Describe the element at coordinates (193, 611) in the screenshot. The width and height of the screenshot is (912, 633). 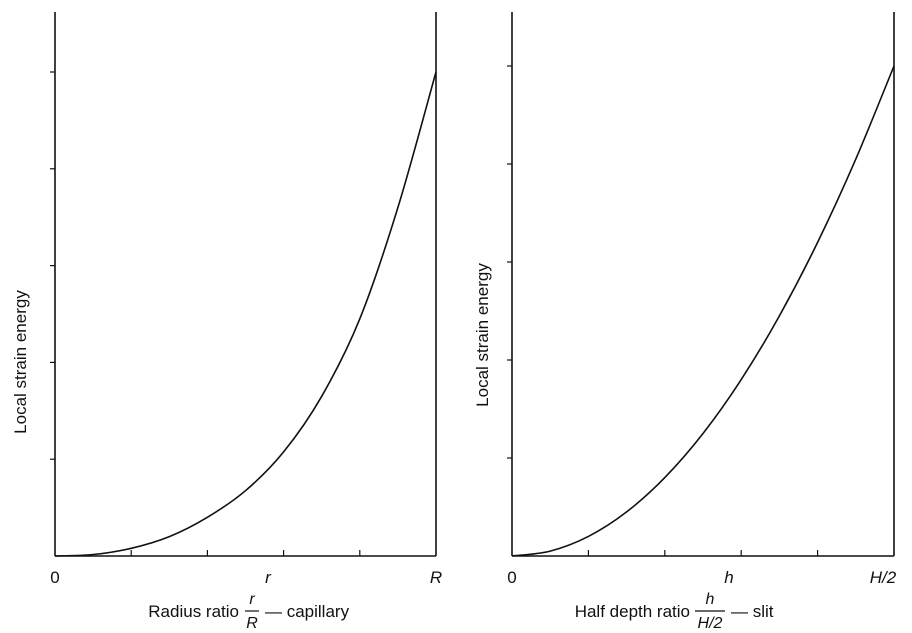
I see `x-axis-title-prefix: Radius ratio` at that location.